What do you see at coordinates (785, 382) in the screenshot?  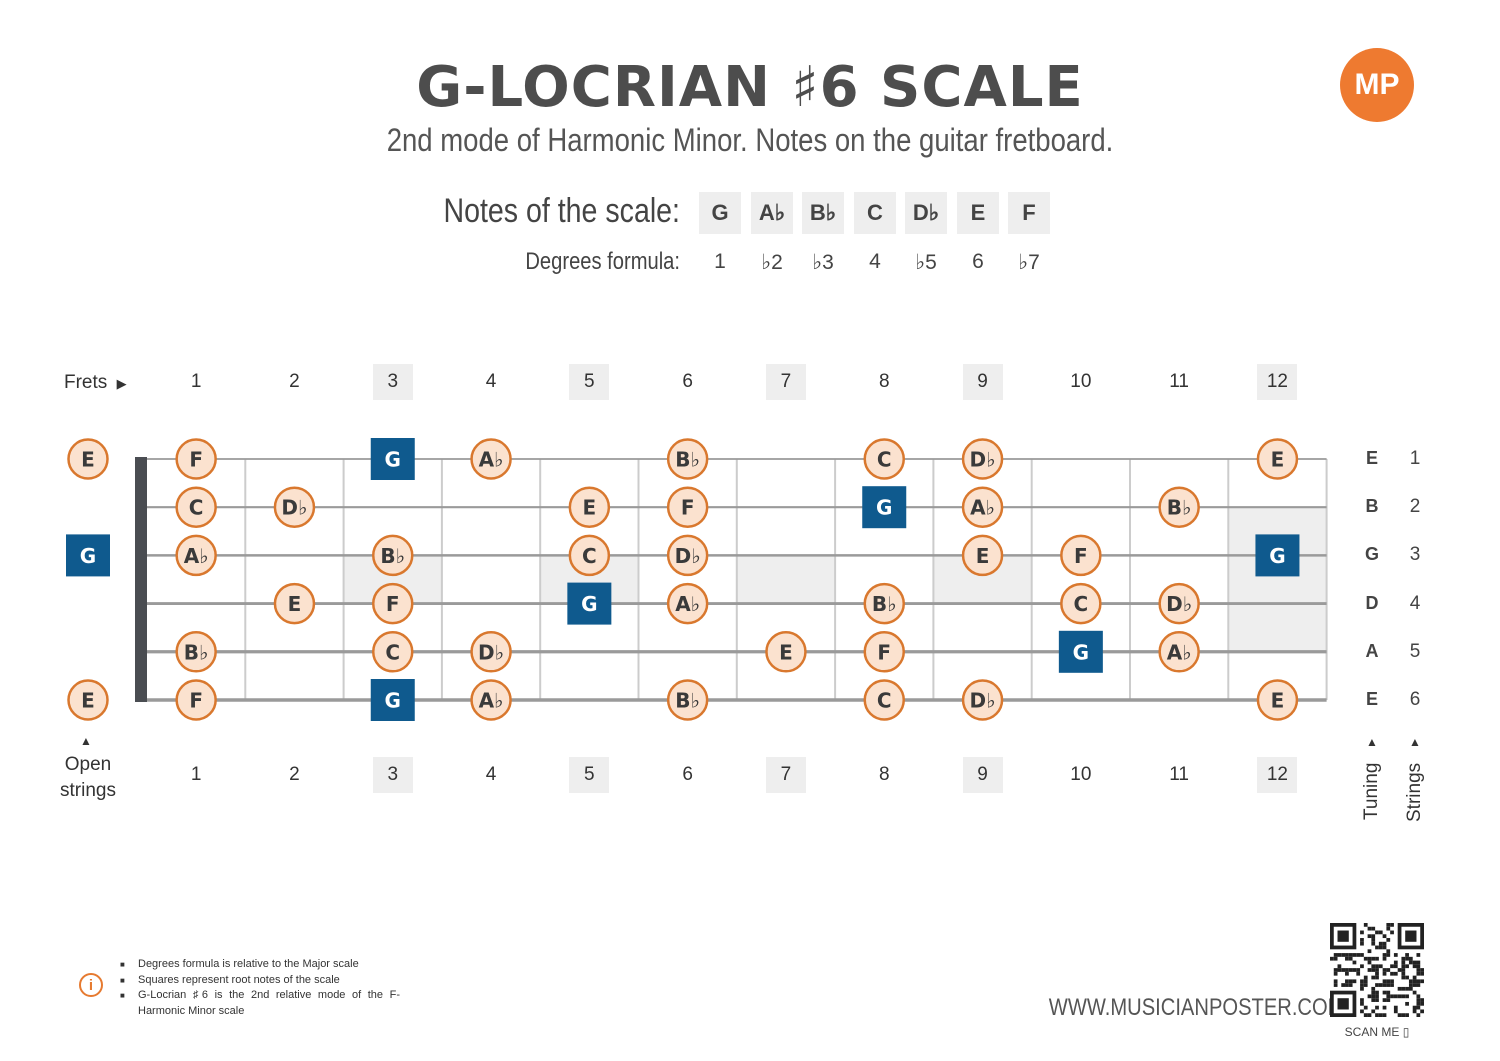 I see `fret-number: 7` at bounding box center [785, 382].